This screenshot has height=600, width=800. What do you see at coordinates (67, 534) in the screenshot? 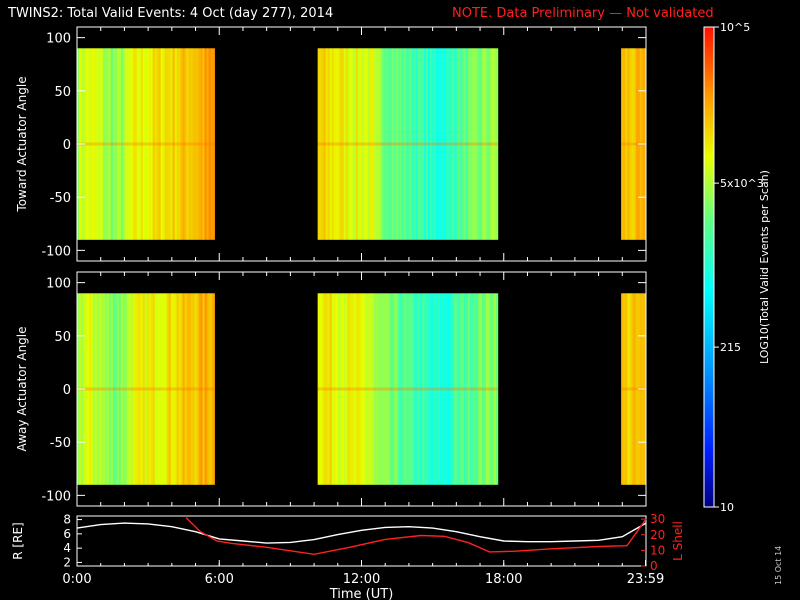
I see `y-tick-label: 6` at bounding box center [67, 534].